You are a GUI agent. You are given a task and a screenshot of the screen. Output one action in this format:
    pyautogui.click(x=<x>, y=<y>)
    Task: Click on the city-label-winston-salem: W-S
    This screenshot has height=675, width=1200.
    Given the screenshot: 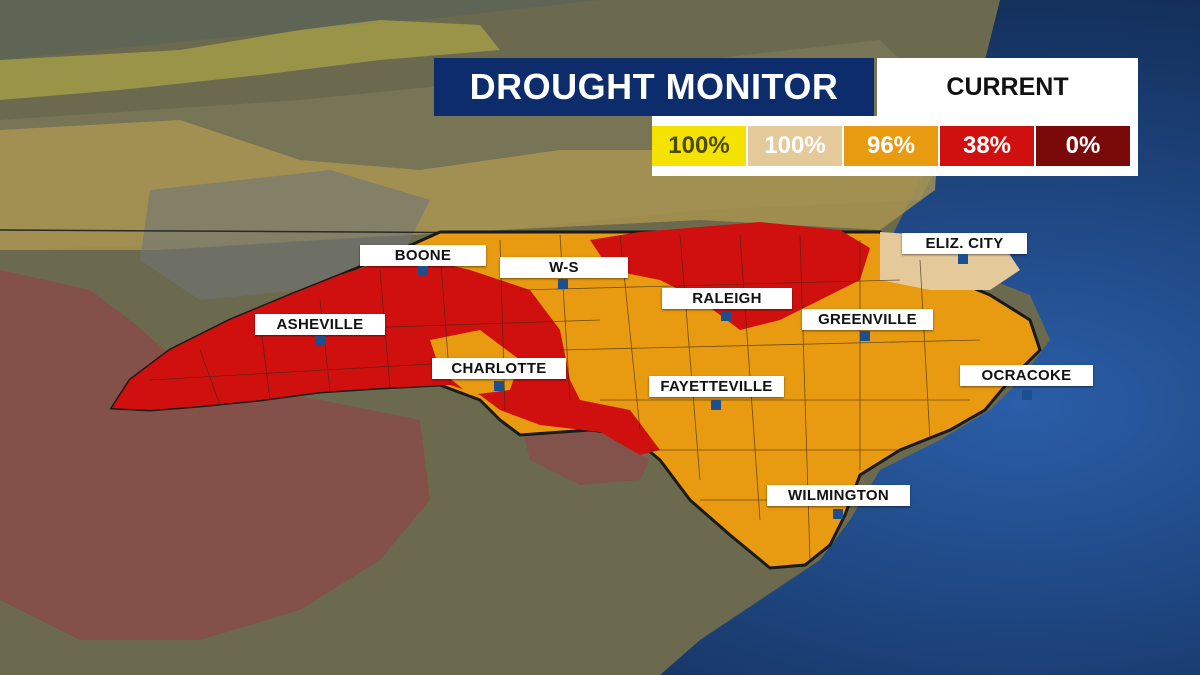 What is the action you would take?
    pyautogui.click(x=564, y=267)
    